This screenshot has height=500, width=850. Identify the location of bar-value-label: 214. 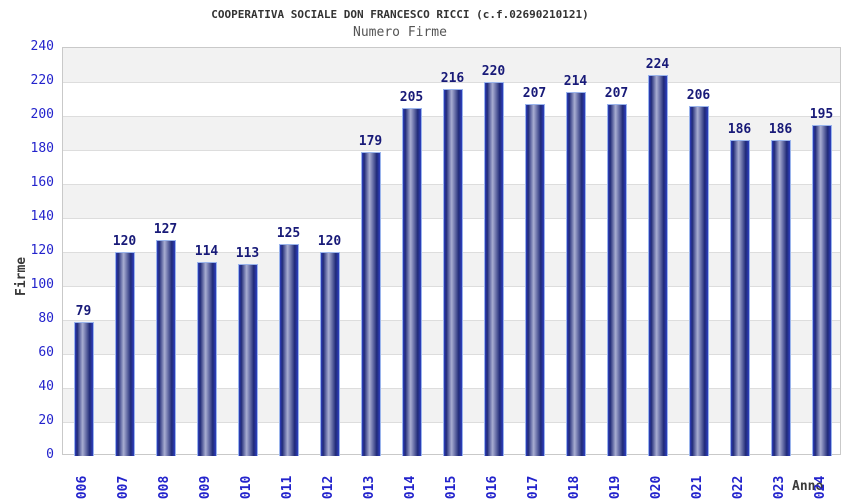
(575, 82).